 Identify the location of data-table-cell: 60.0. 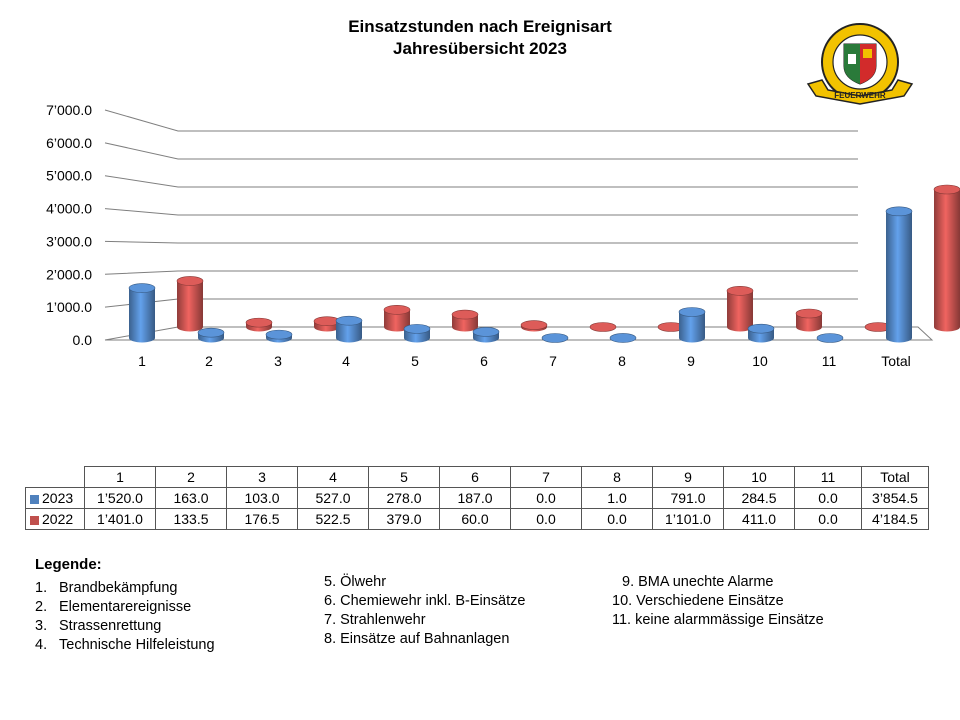
(475, 519).